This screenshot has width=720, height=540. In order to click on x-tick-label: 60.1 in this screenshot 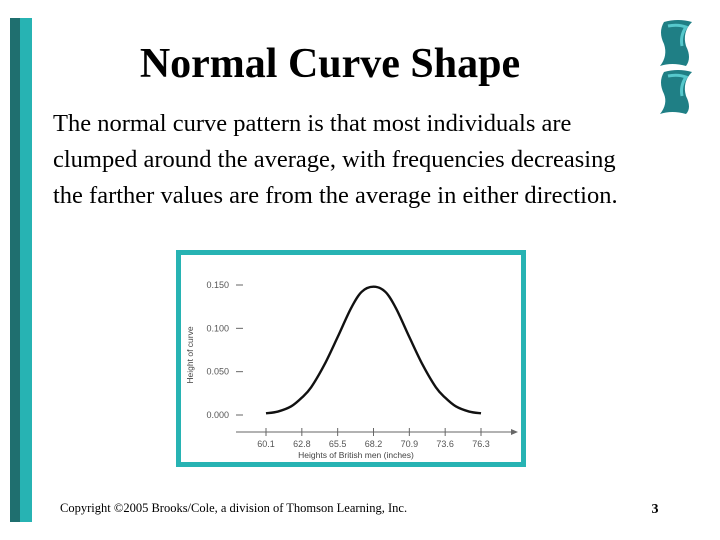, I will do `click(266, 444)`.